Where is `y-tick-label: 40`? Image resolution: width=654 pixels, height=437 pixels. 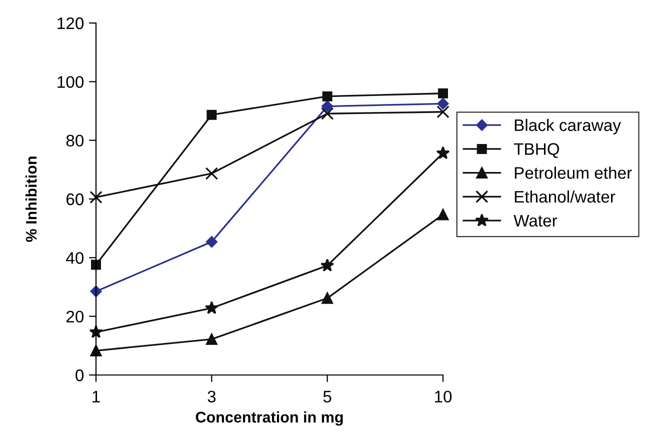
y-tick-label: 40 is located at coordinates (75, 258).